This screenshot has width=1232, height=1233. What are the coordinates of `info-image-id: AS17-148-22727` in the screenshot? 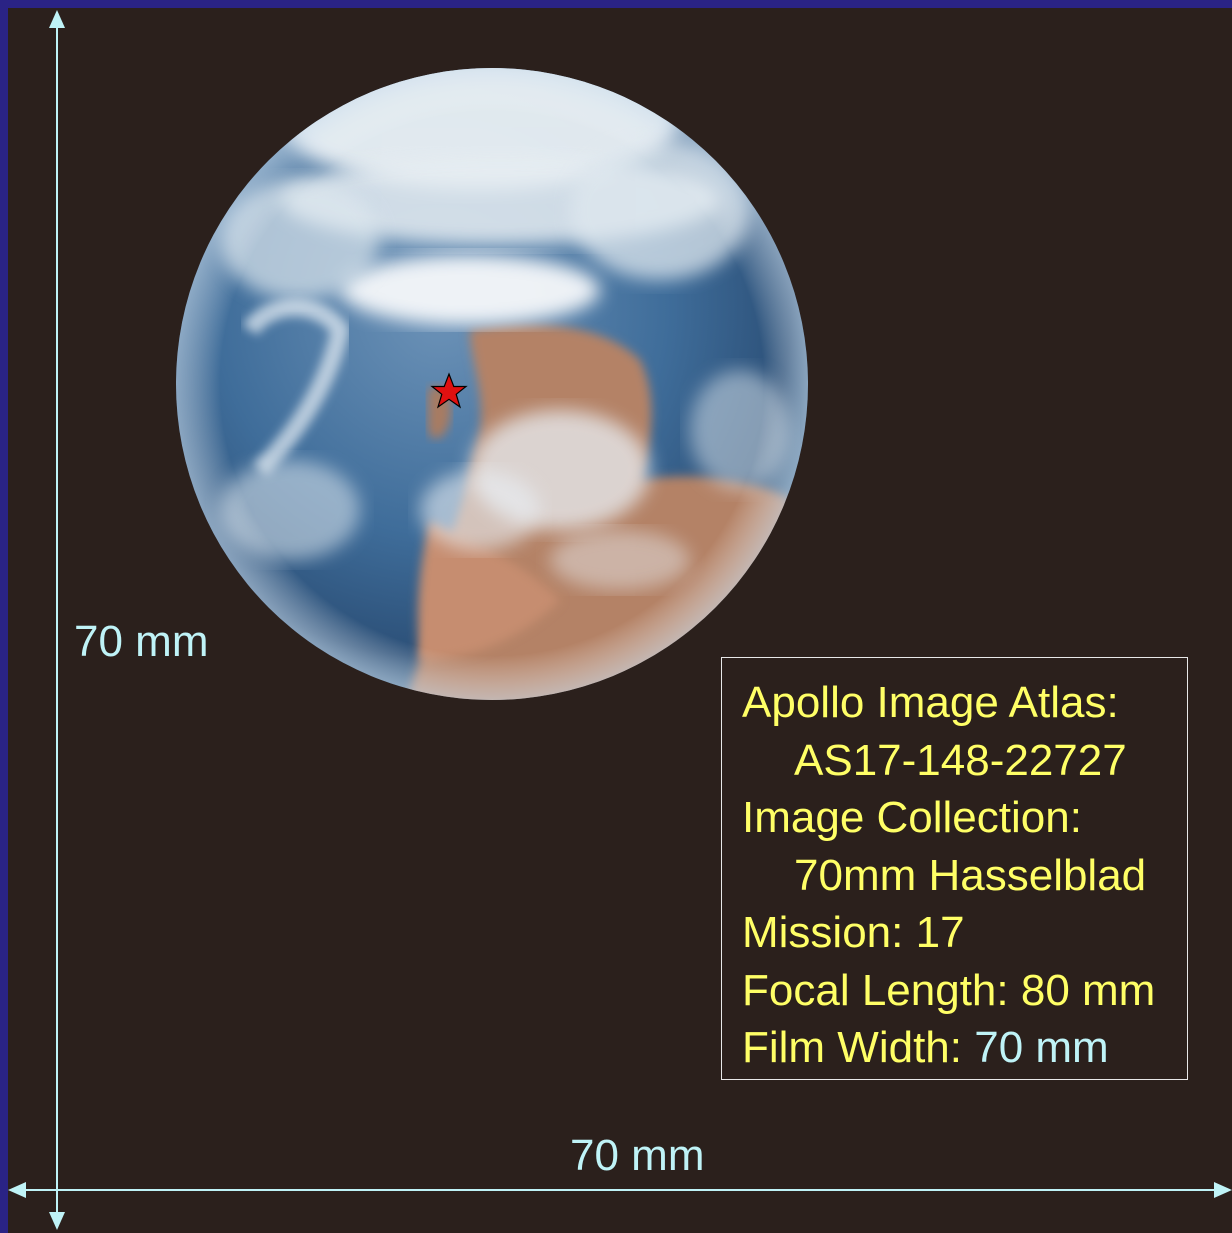 It's located at (960, 760).